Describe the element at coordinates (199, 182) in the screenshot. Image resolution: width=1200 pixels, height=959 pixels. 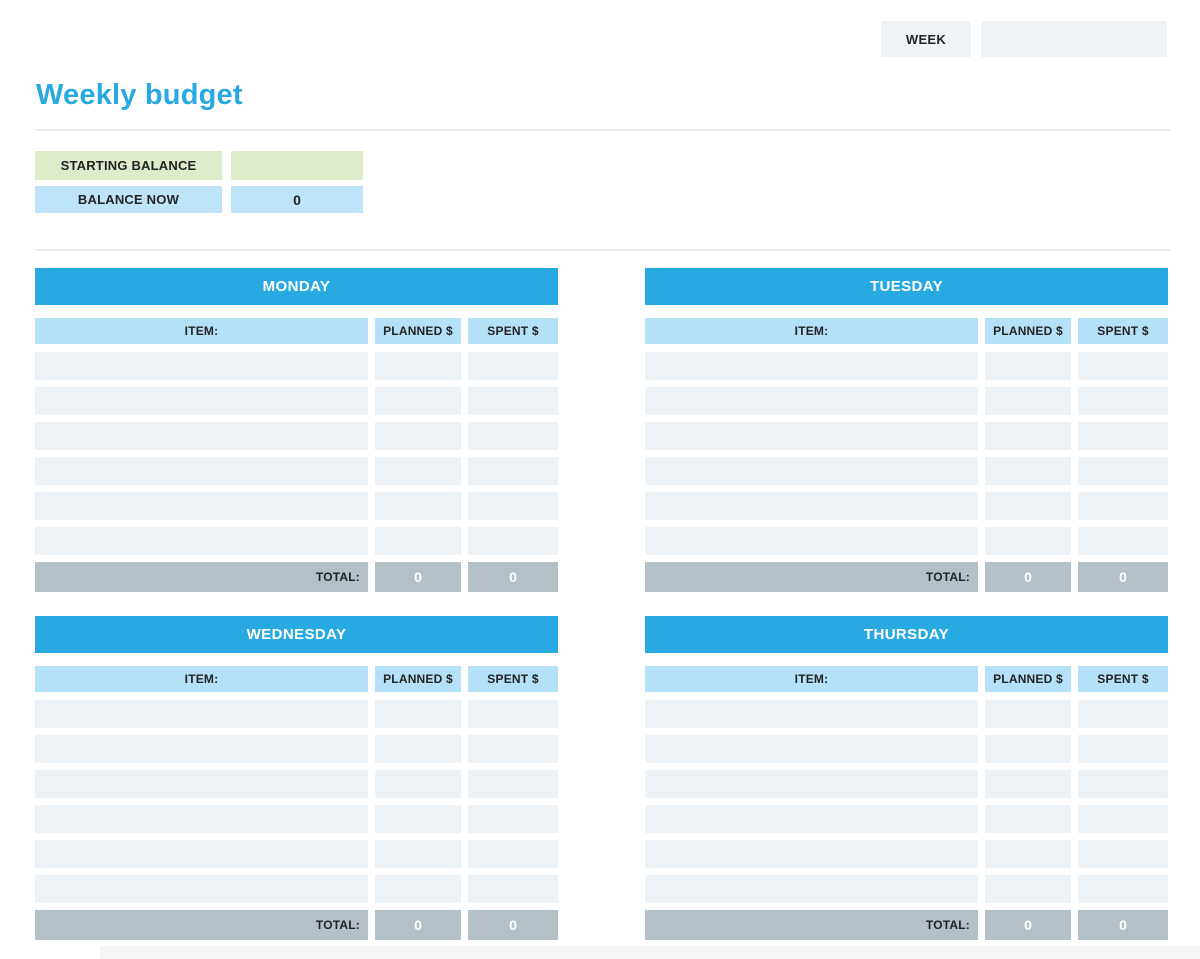
I see `balance-section: STARTING BALANCE BALANCE NOW 0` at that location.